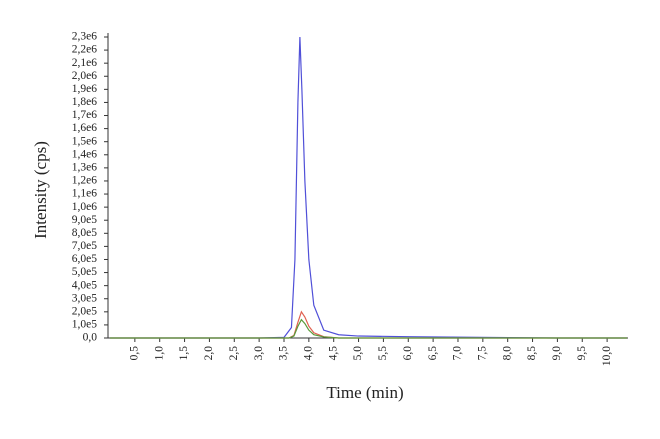  What do you see at coordinates (308, 353) in the screenshot?
I see `x-tick-label: 4,0` at bounding box center [308, 353].